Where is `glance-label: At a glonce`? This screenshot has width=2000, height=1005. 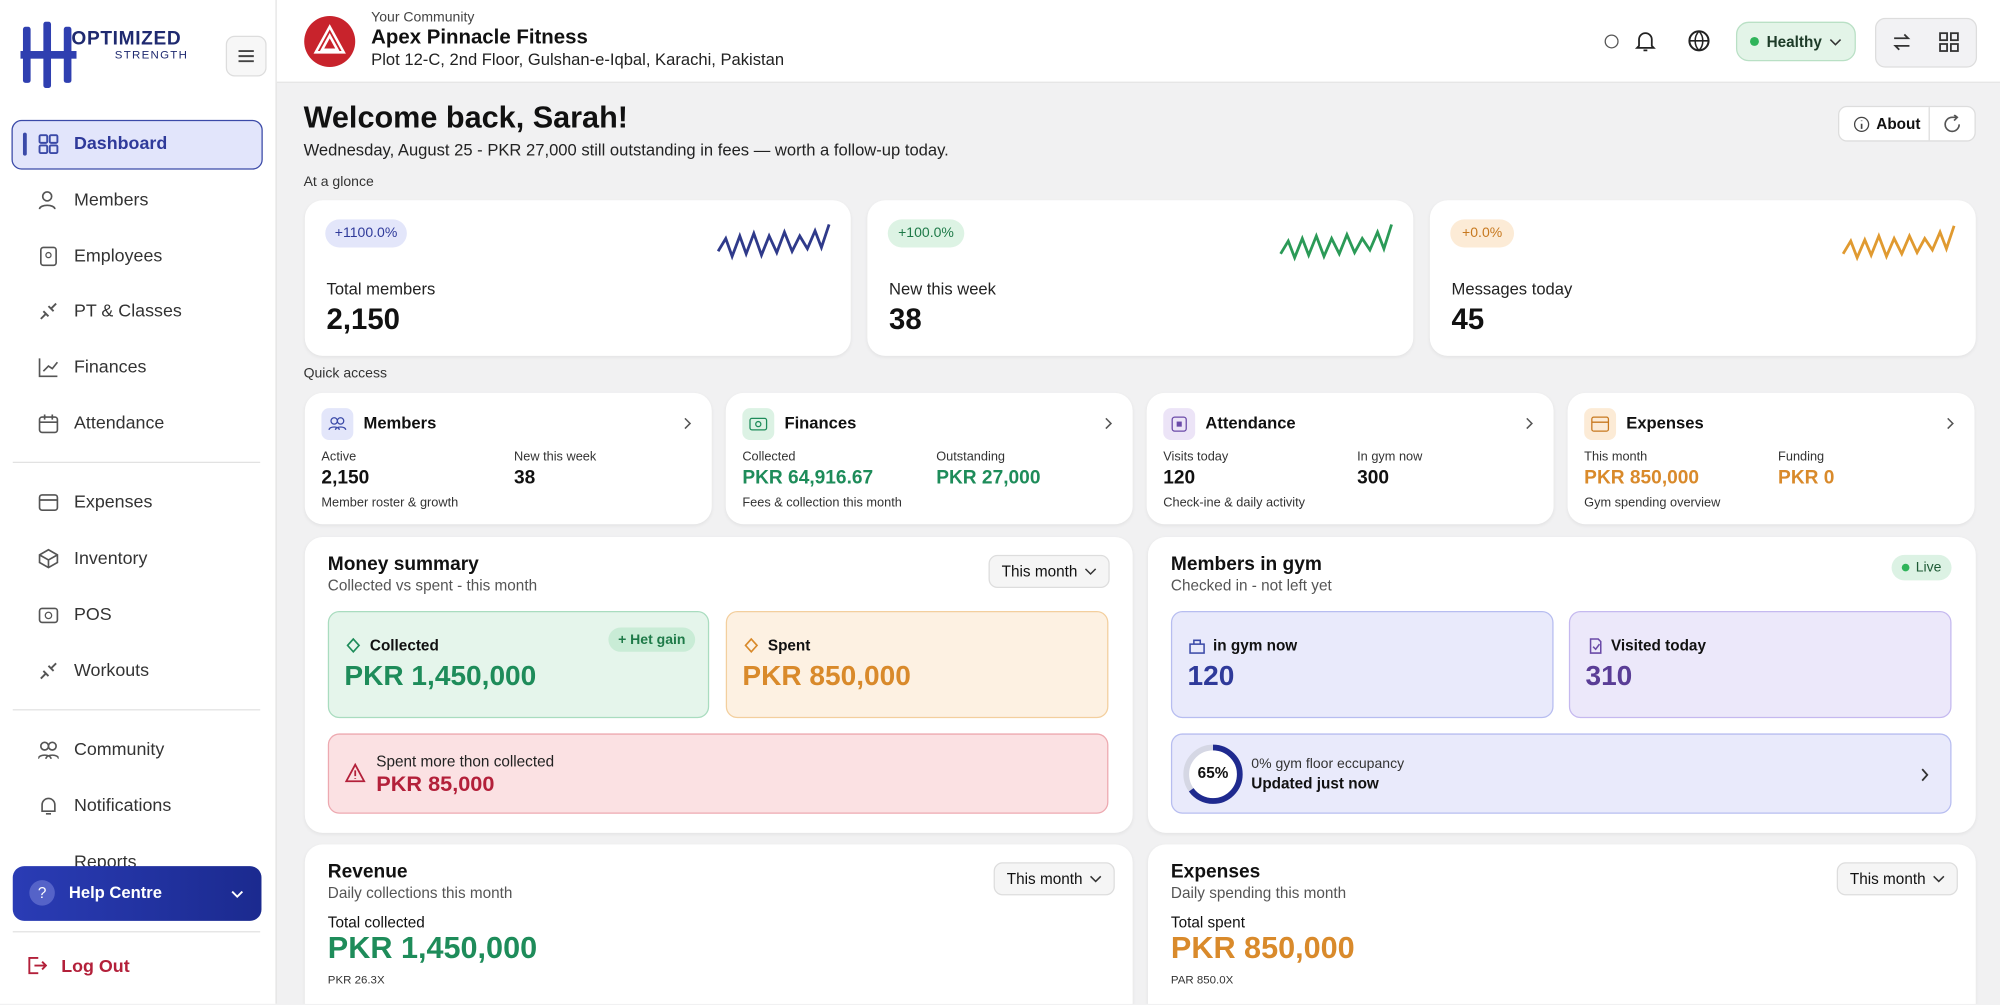 glance-label: At a glonce is located at coordinates (338, 182).